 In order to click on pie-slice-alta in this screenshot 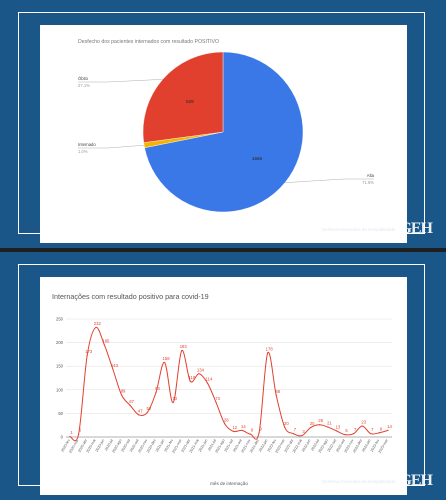, I will do `click(224, 132)`.